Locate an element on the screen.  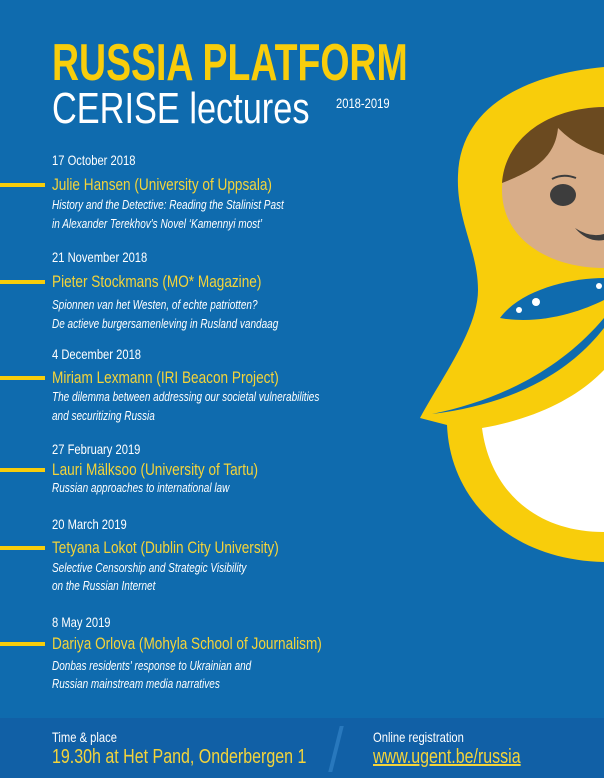
lecture-date: 8 May 2019 is located at coordinates (88, 622).